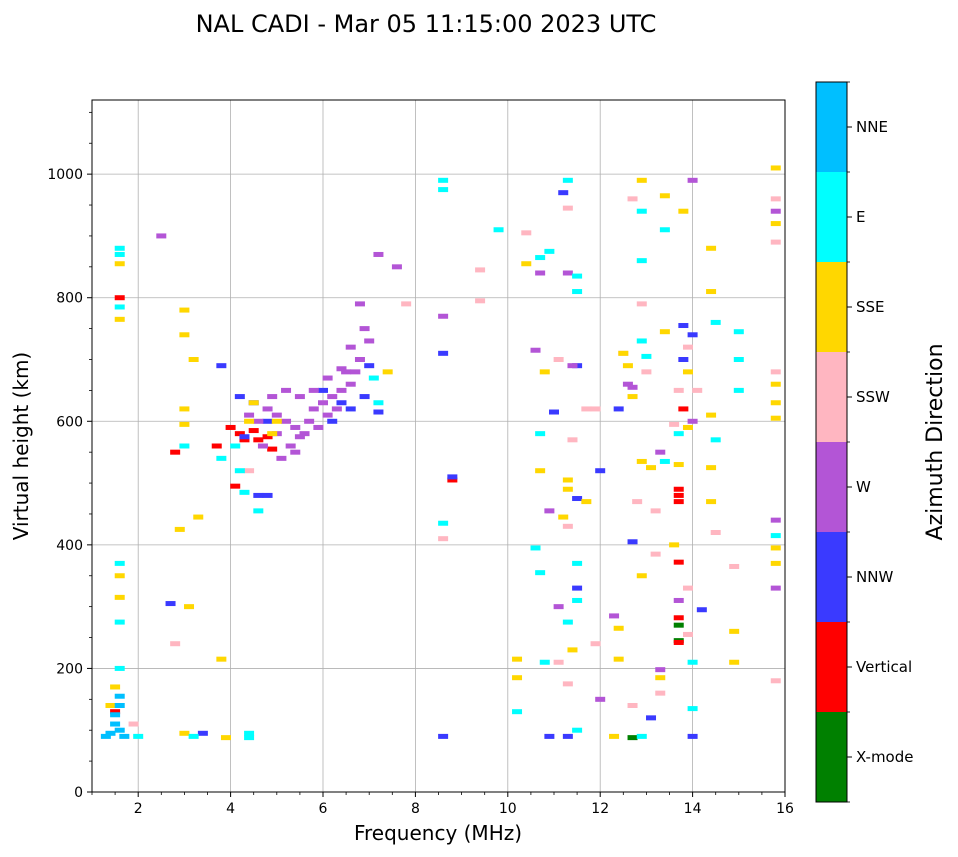 This screenshot has height=857, width=958. What do you see at coordinates (600, 809) in the screenshot?
I see `x-tick-label: 12` at bounding box center [600, 809].